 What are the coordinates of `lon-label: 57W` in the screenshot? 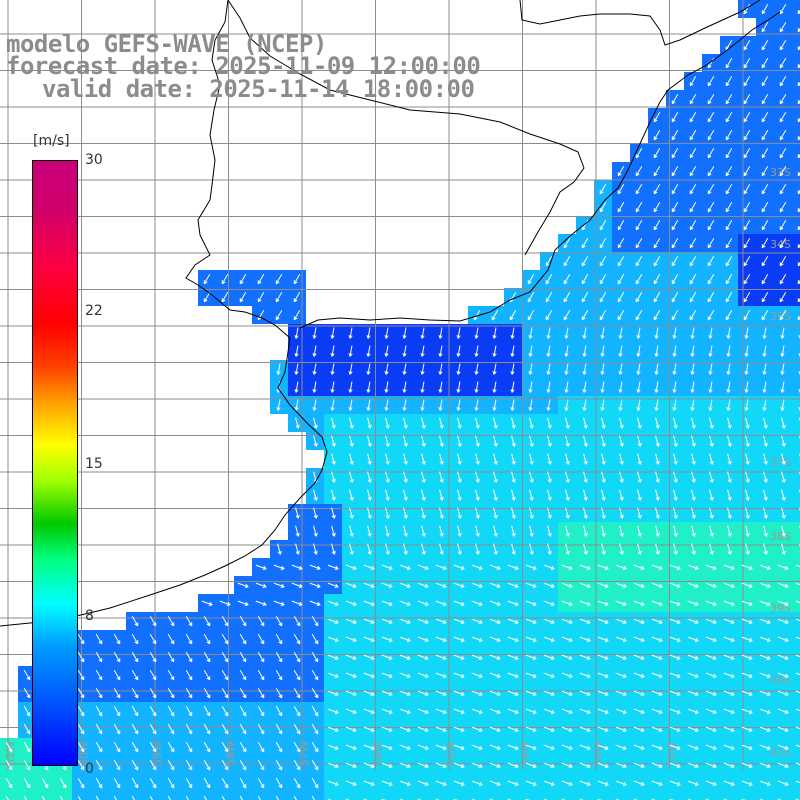 It's located at (304, 753).